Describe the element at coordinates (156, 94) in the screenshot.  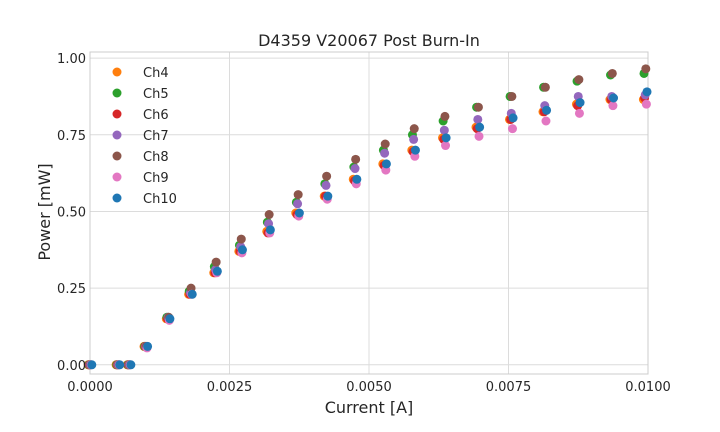
I see `legend-label: Ch5` at that location.